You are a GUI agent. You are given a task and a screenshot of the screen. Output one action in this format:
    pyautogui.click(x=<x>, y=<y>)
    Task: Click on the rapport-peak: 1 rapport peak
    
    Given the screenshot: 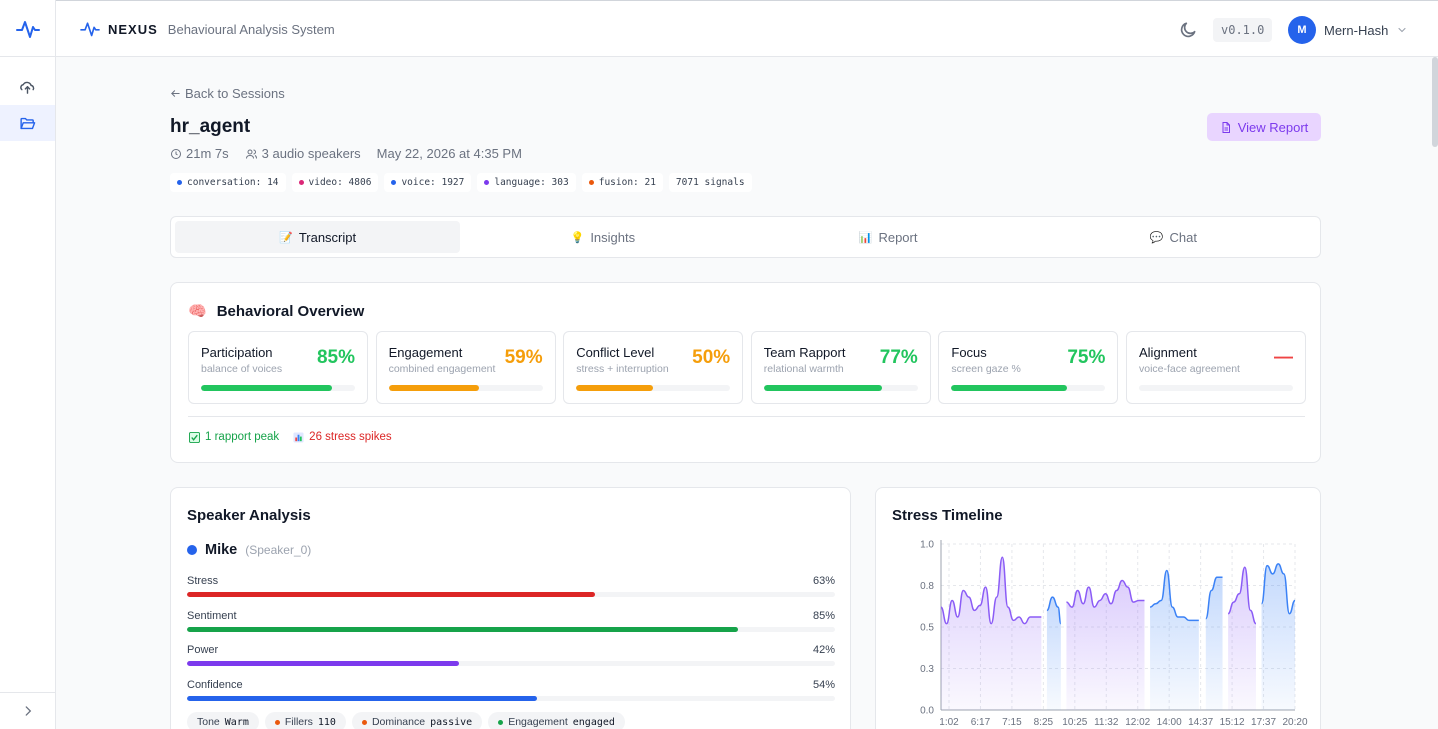 What is the action you would take?
    pyautogui.click(x=234, y=437)
    